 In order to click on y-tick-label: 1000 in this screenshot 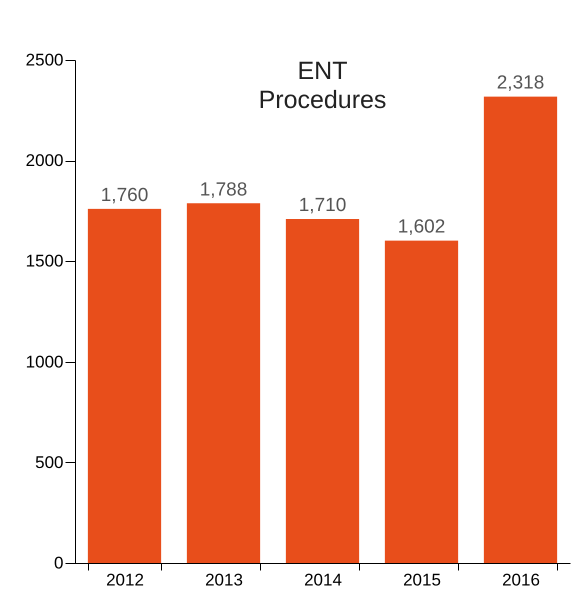, I will do `click(45, 362)`.